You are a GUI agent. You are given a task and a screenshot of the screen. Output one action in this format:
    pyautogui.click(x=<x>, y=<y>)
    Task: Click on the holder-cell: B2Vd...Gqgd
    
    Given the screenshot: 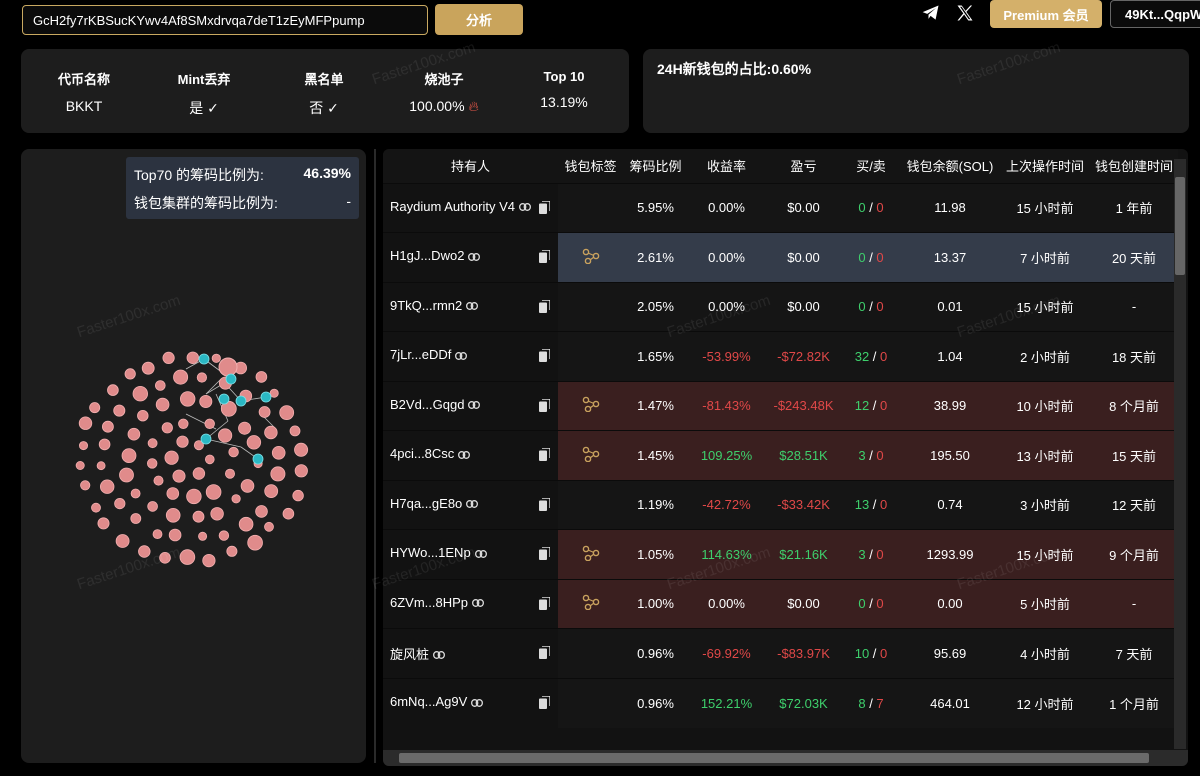 What is the action you would take?
    pyautogui.click(x=470, y=405)
    